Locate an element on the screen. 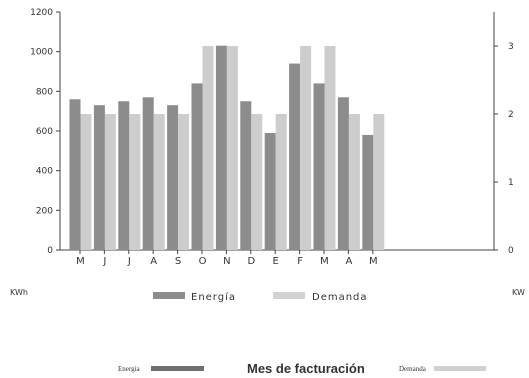 The width and height of the screenshot is (529, 378). legend-label-demanda: Demanda is located at coordinates (340, 297).